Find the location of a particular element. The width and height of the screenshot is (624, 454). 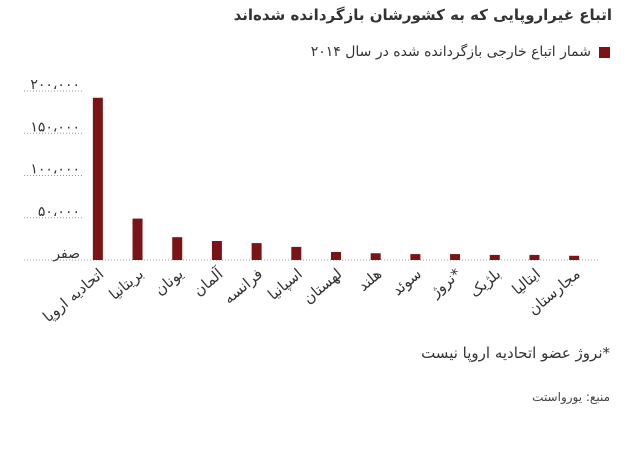

footnote: *نروژ عضو اتحادیه اروپا نیست is located at coordinates (515, 353).